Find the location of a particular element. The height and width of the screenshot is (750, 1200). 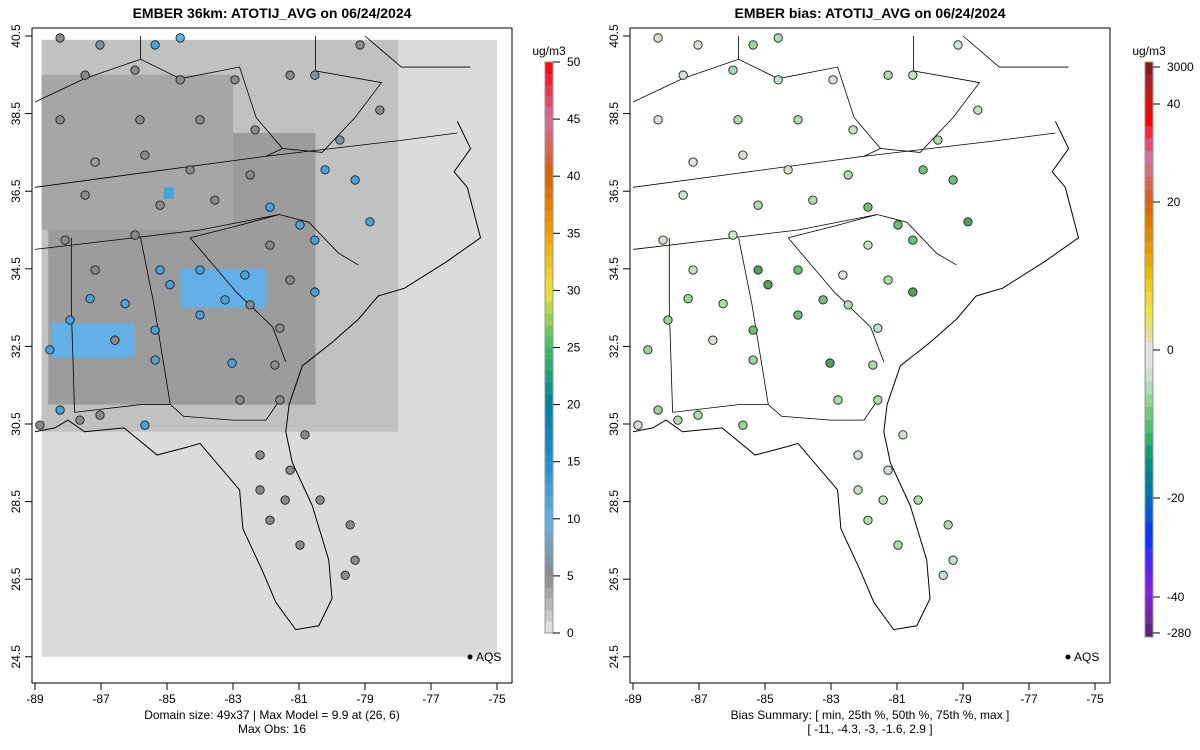

colorbar-units: ug/m3 is located at coordinates (1149, 51).